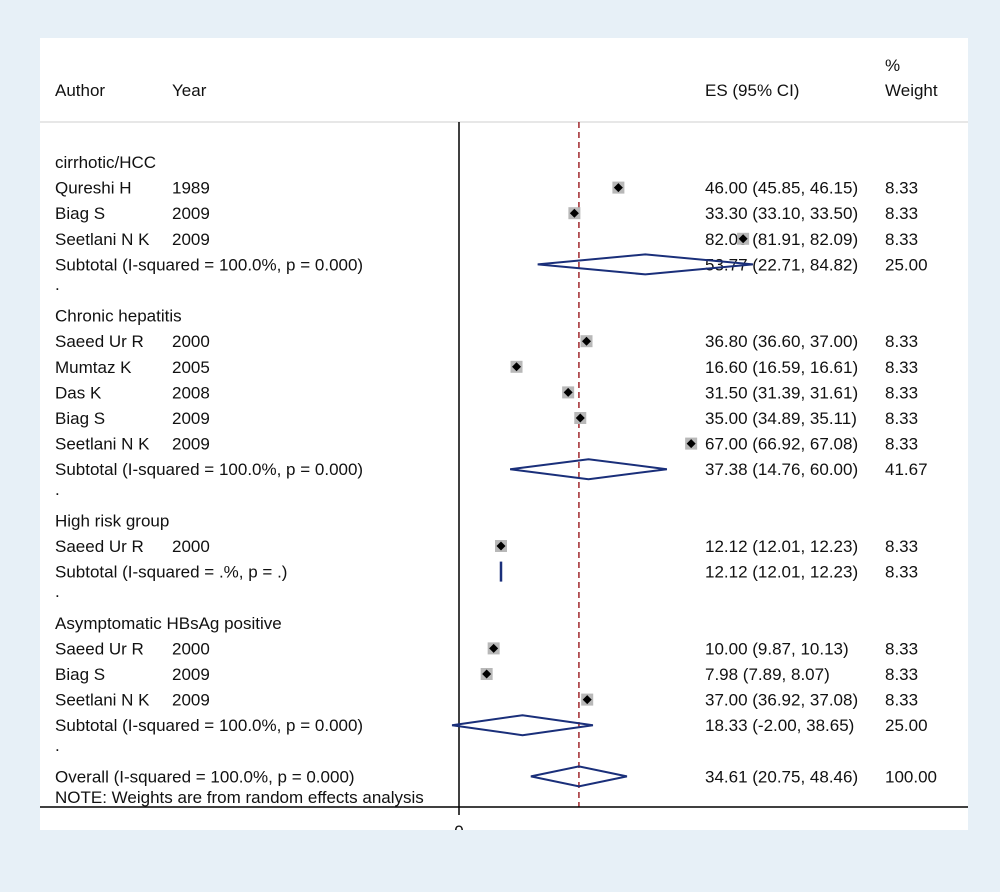 Image resolution: width=1000 pixels, height=892 pixels. Describe the element at coordinates (781, 700) in the screenshot. I see `study-es: 37.00 (36.92, 37.08)` at that location.